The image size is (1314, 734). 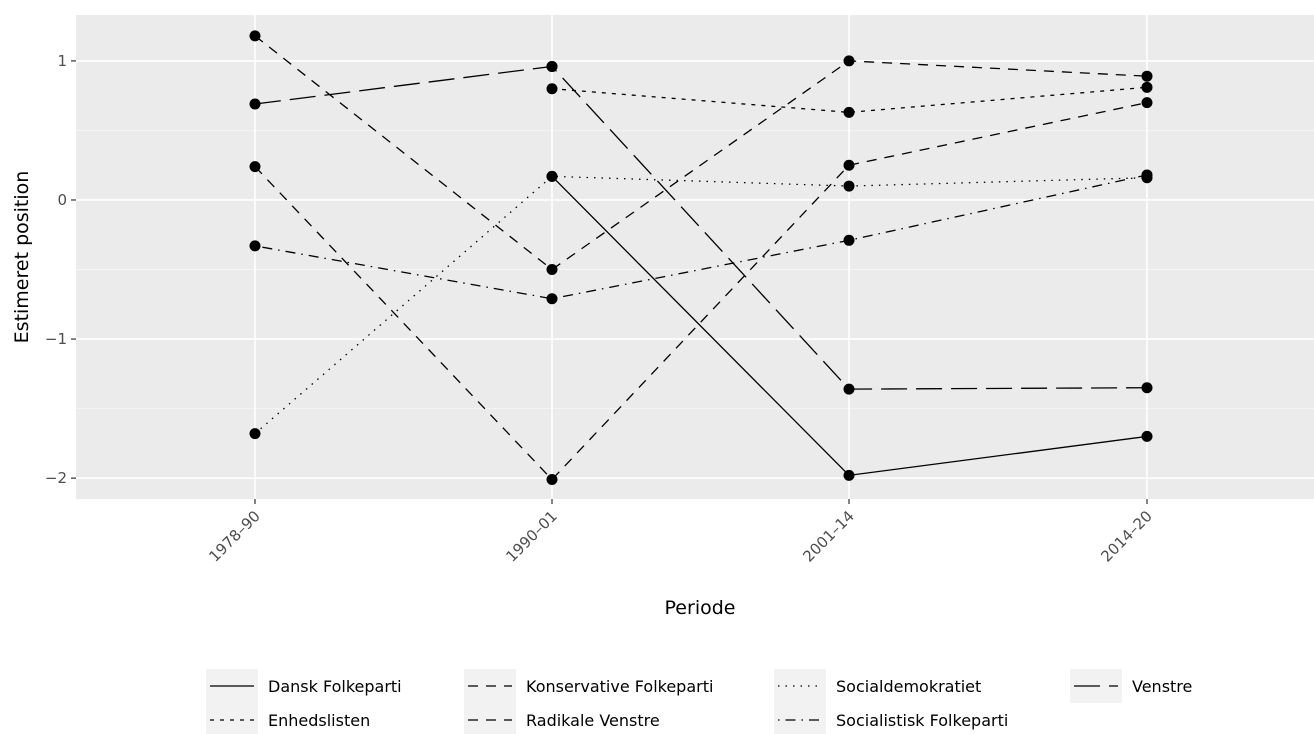 What do you see at coordinates (828, 536) in the screenshot?
I see `x-tick-label: 2001–14` at bounding box center [828, 536].